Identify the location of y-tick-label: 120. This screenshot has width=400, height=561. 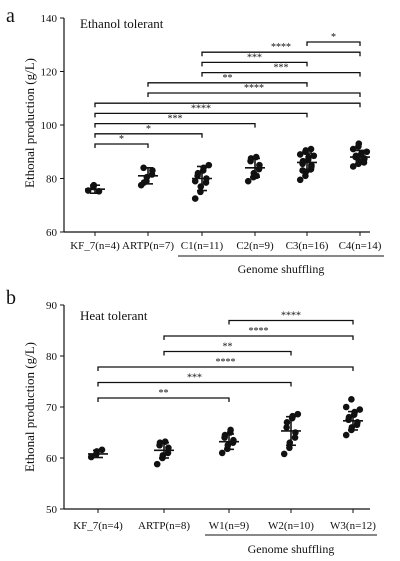
(49, 73).